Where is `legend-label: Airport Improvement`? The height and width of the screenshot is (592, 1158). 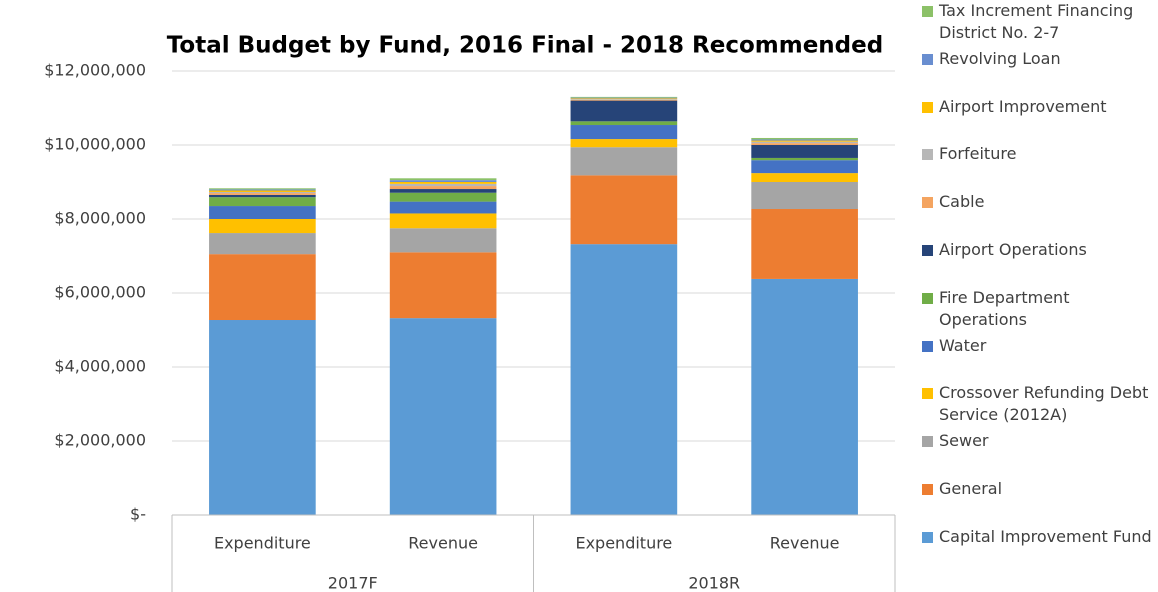
legend-label: Airport Improvement is located at coordinates (1023, 106).